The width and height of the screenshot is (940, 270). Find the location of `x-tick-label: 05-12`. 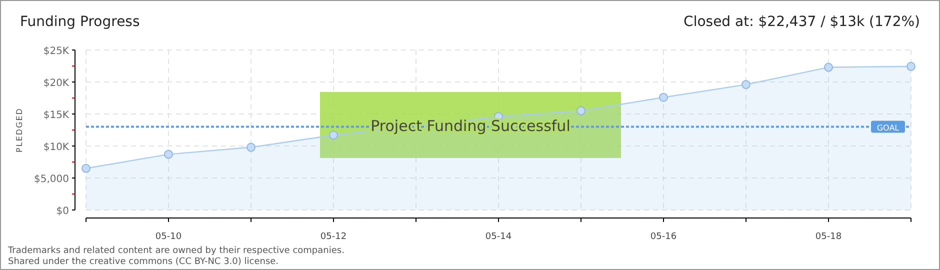

x-tick-label: 05-12 is located at coordinates (333, 237).